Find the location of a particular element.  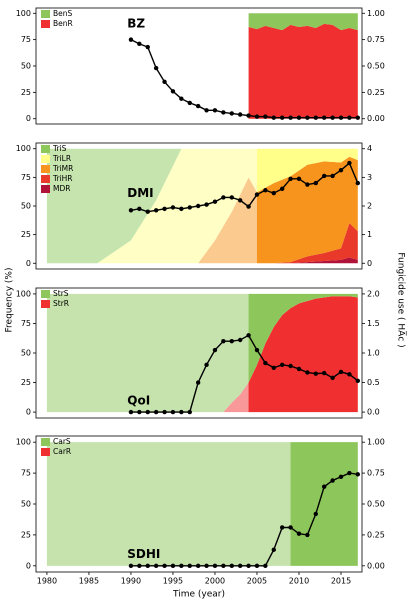

panel-label: DMI is located at coordinates (140, 193).